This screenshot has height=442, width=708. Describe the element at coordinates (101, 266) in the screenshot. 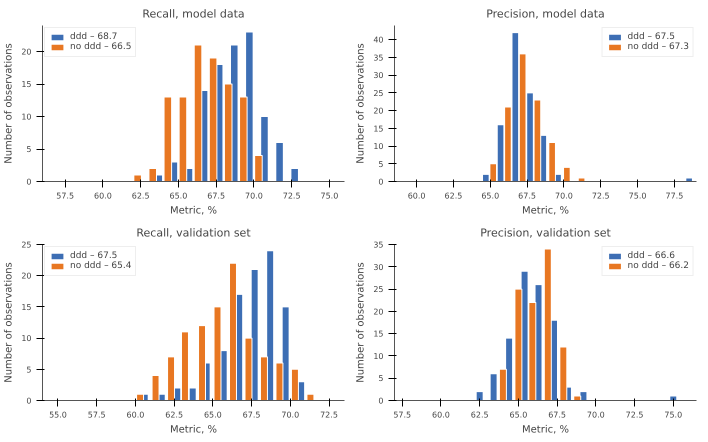

I see `legend-label: no ddd – 65.4` at that location.